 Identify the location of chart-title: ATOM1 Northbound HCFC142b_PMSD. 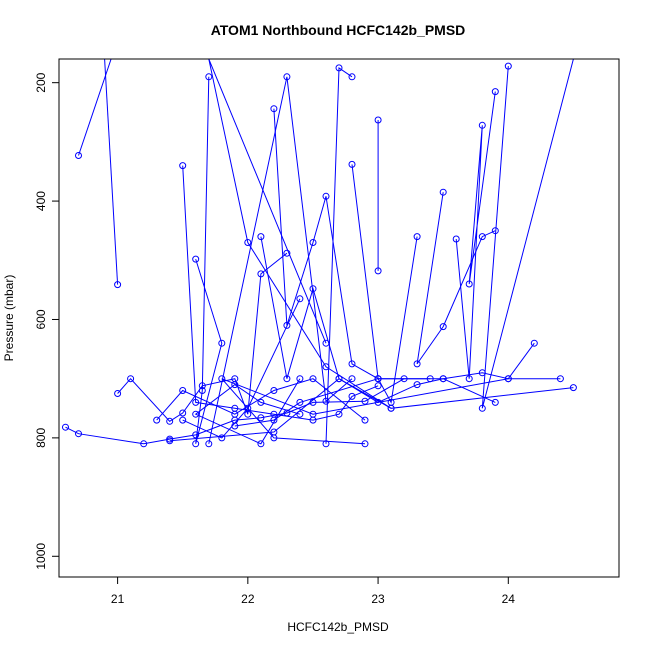
(338, 30).